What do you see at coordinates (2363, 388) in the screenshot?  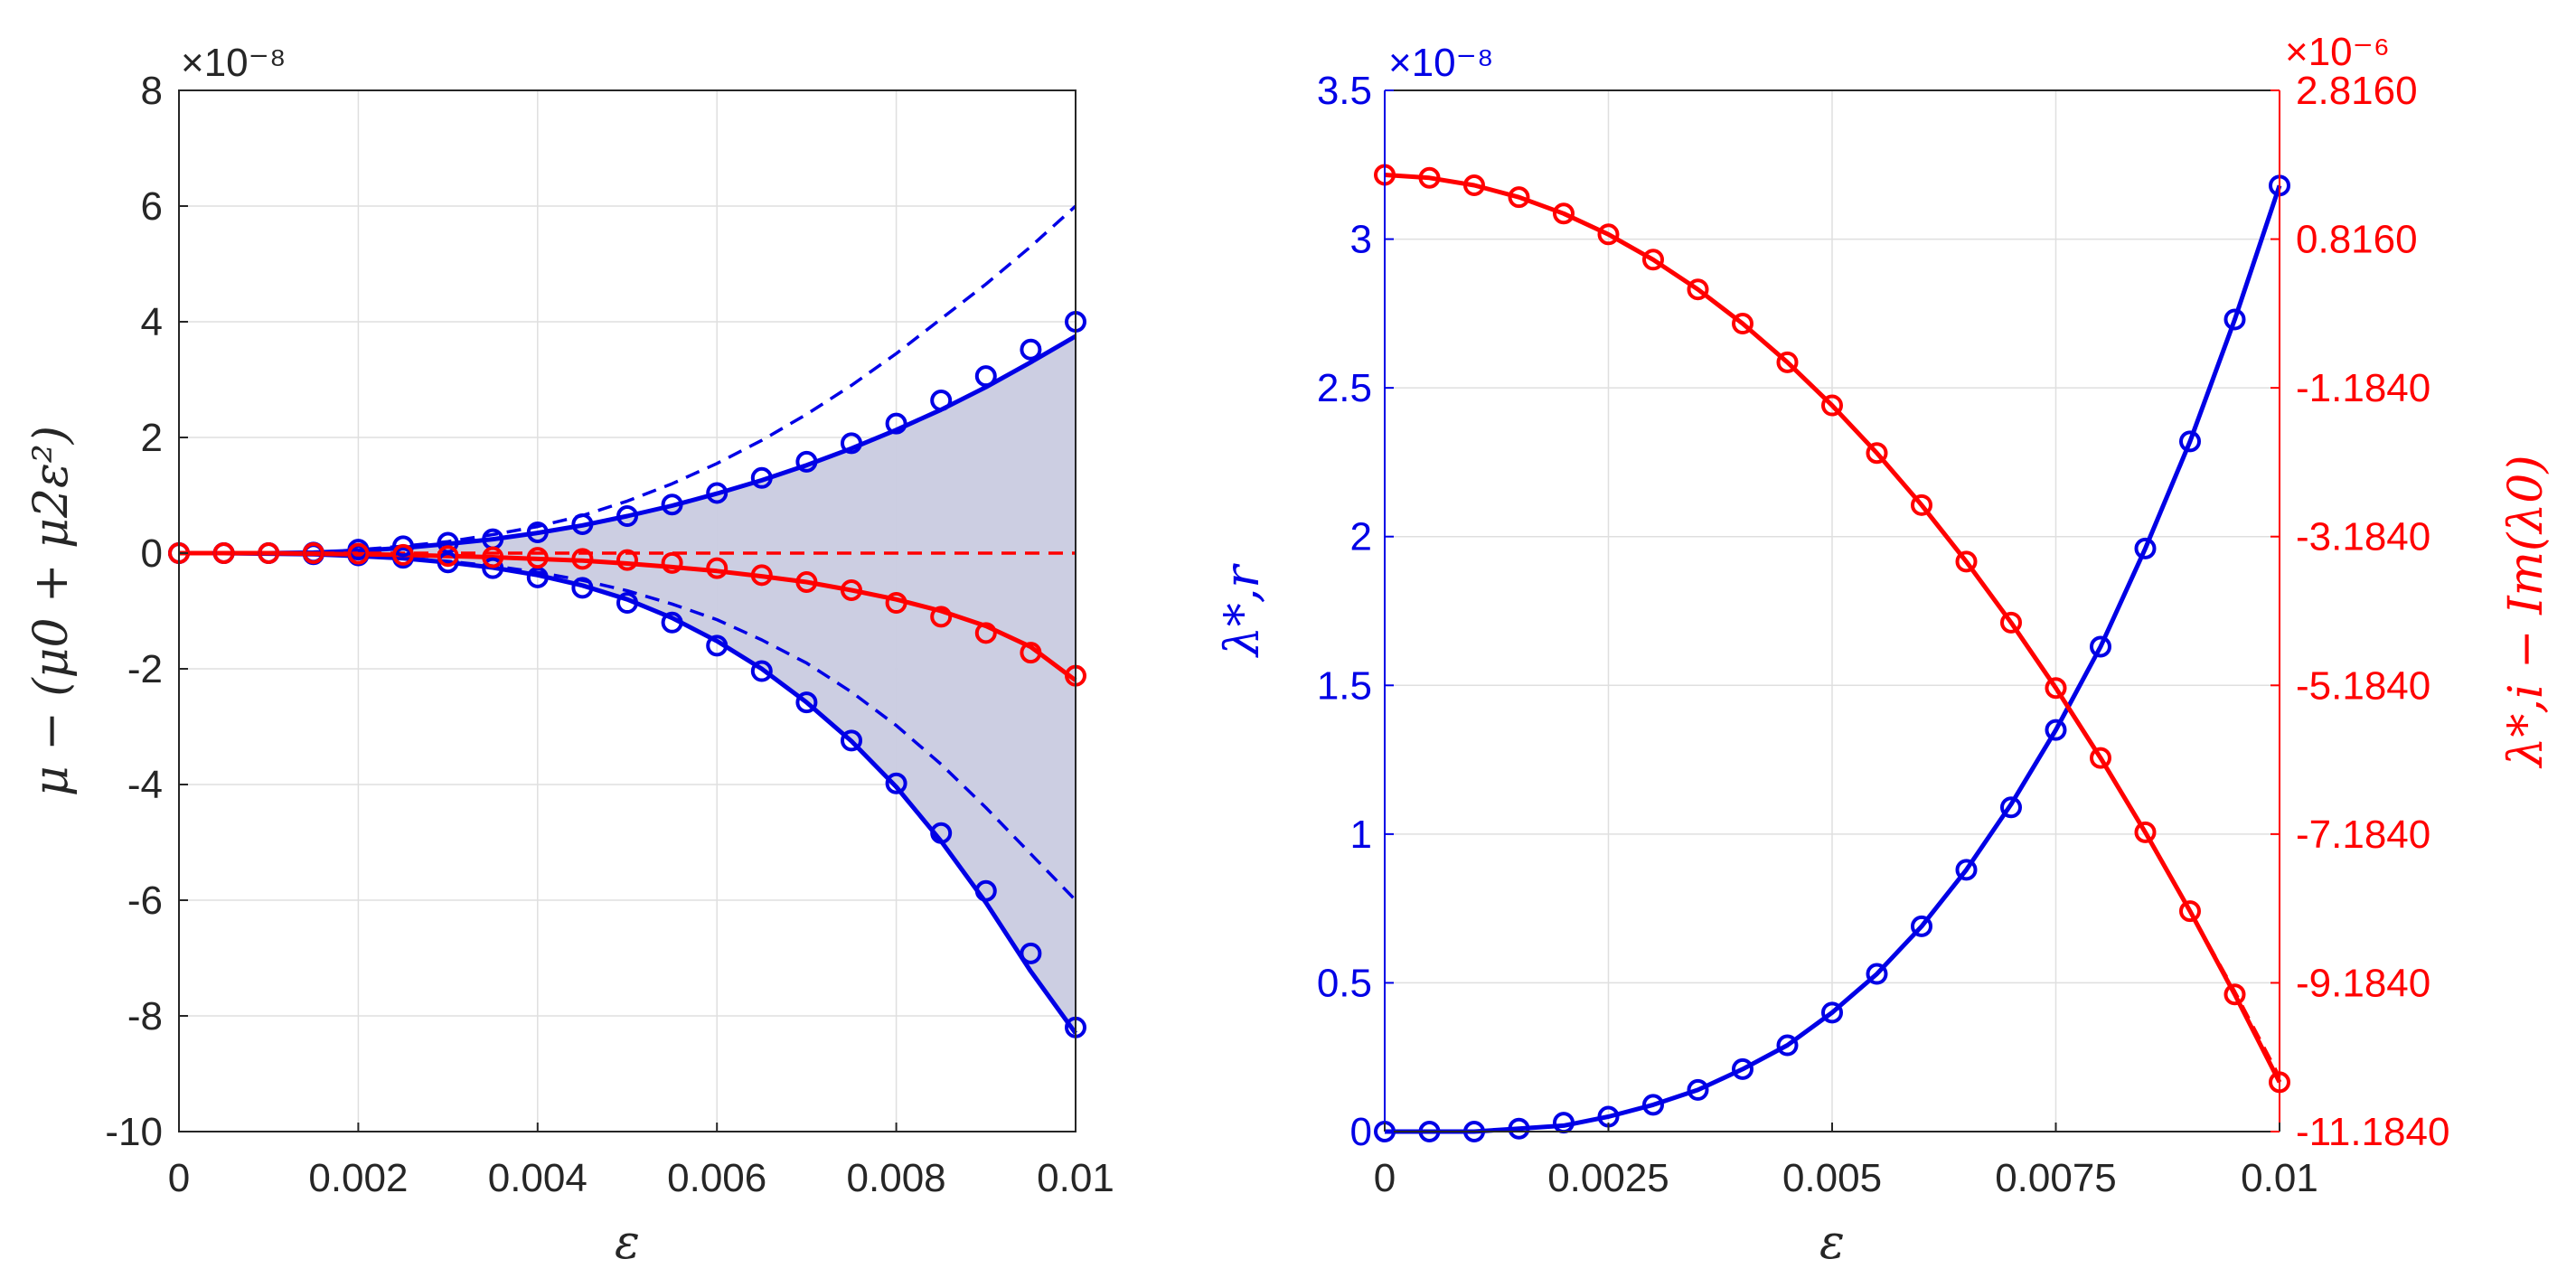 I see `right-right-y-tick-label: -1.1840` at bounding box center [2363, 388].